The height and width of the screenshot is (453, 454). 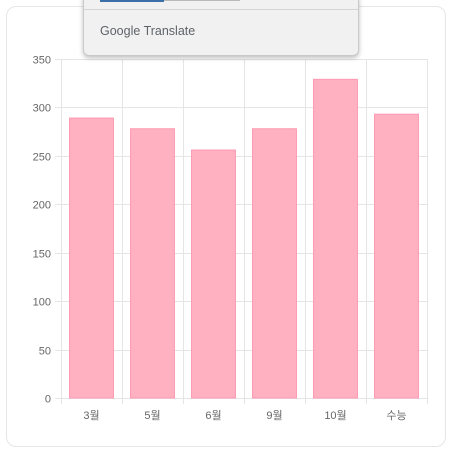 What do you see at coordinates (221, 28) in the screenshot?
I see `google-translate-popup: Google Translate` at bounding box center [221, 28].